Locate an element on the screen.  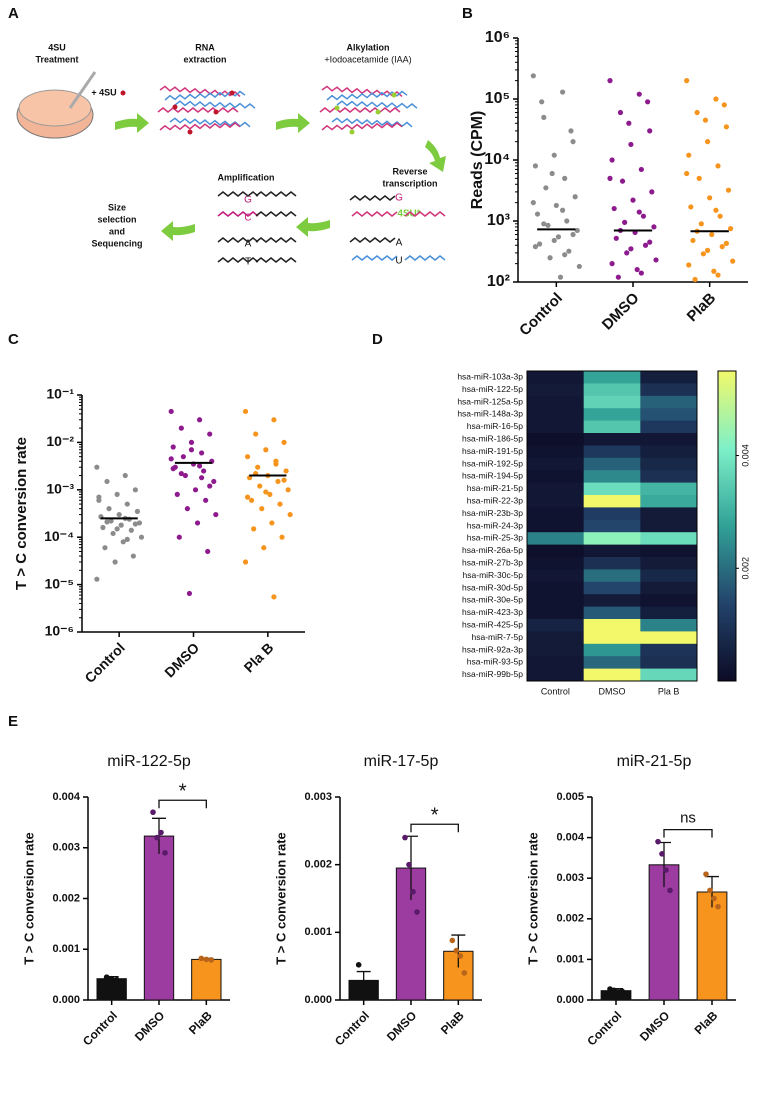
y-tick-label: 0.002 is located at coordinates (318, 865).